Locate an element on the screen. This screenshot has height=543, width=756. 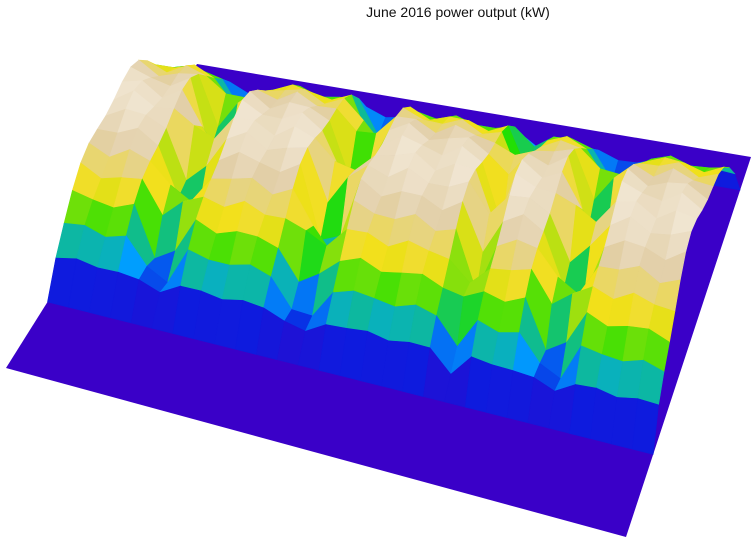
surface-cell is located at coordinates (645, 426).